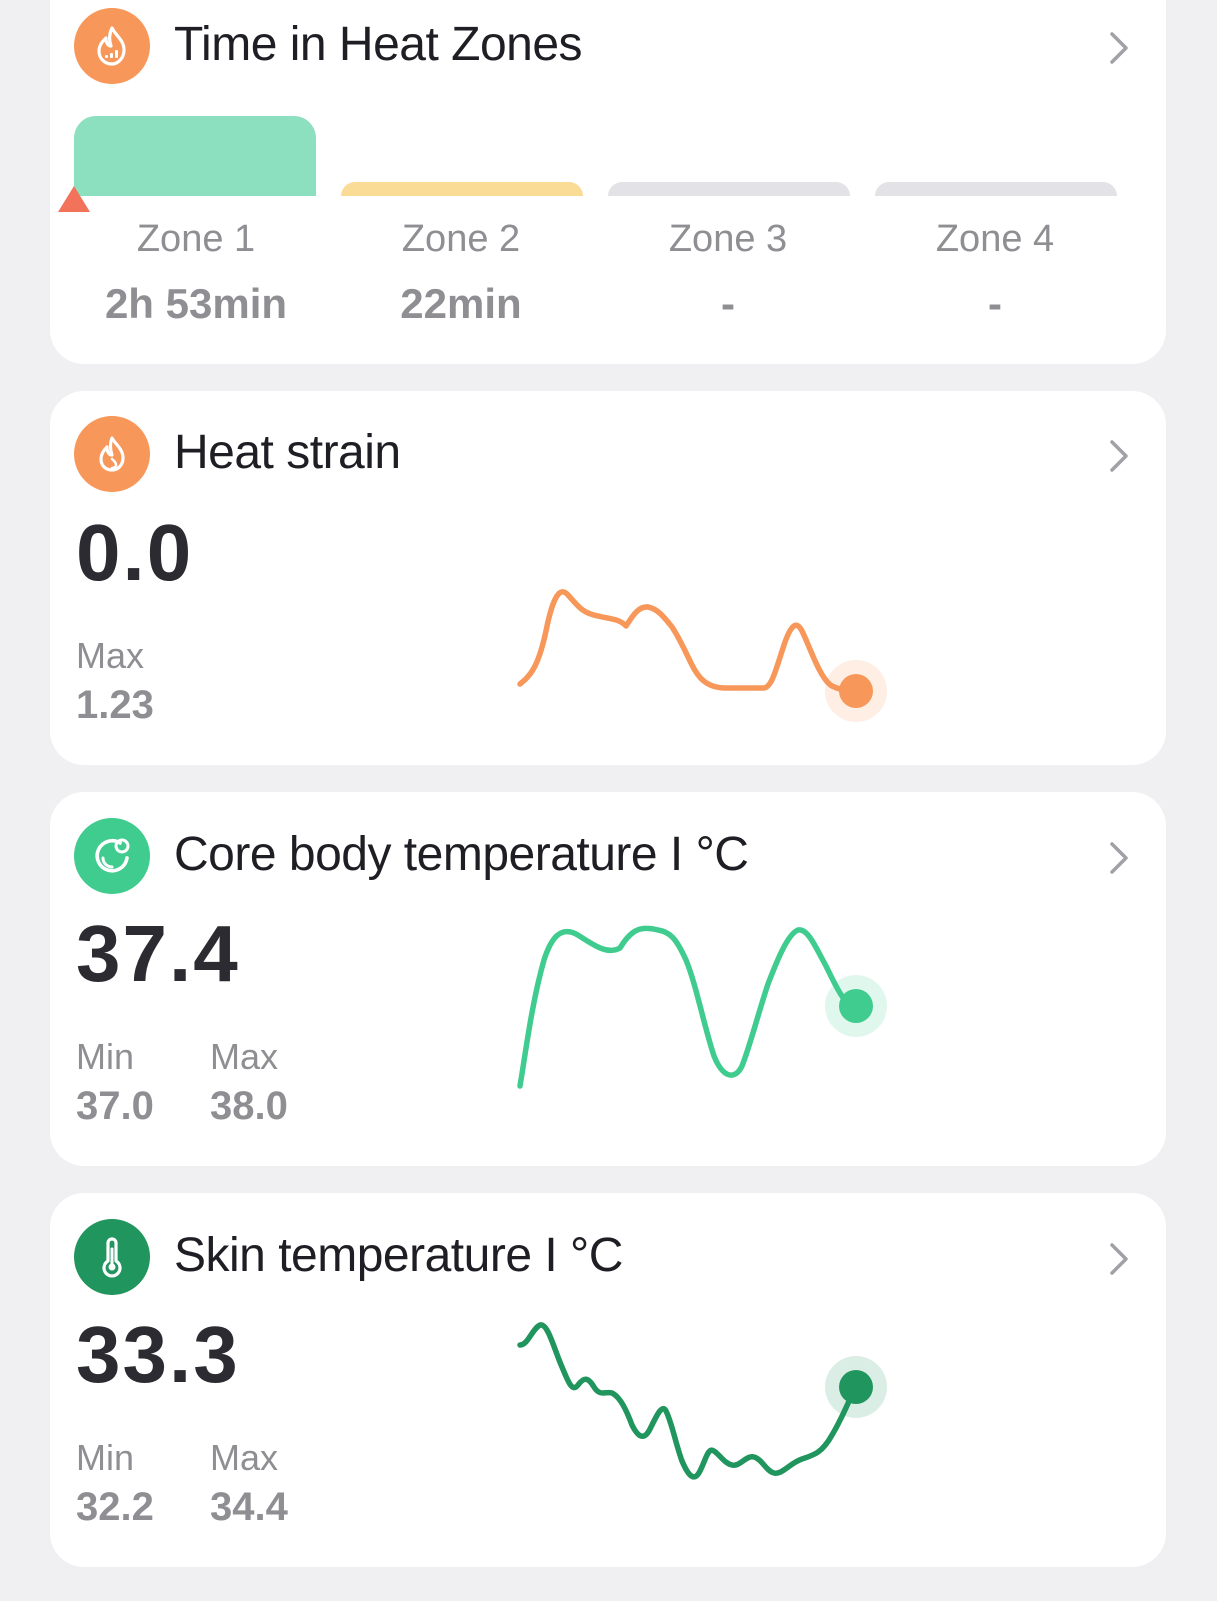  I want to click on heat-strain-sparkline, so click(702, 655).